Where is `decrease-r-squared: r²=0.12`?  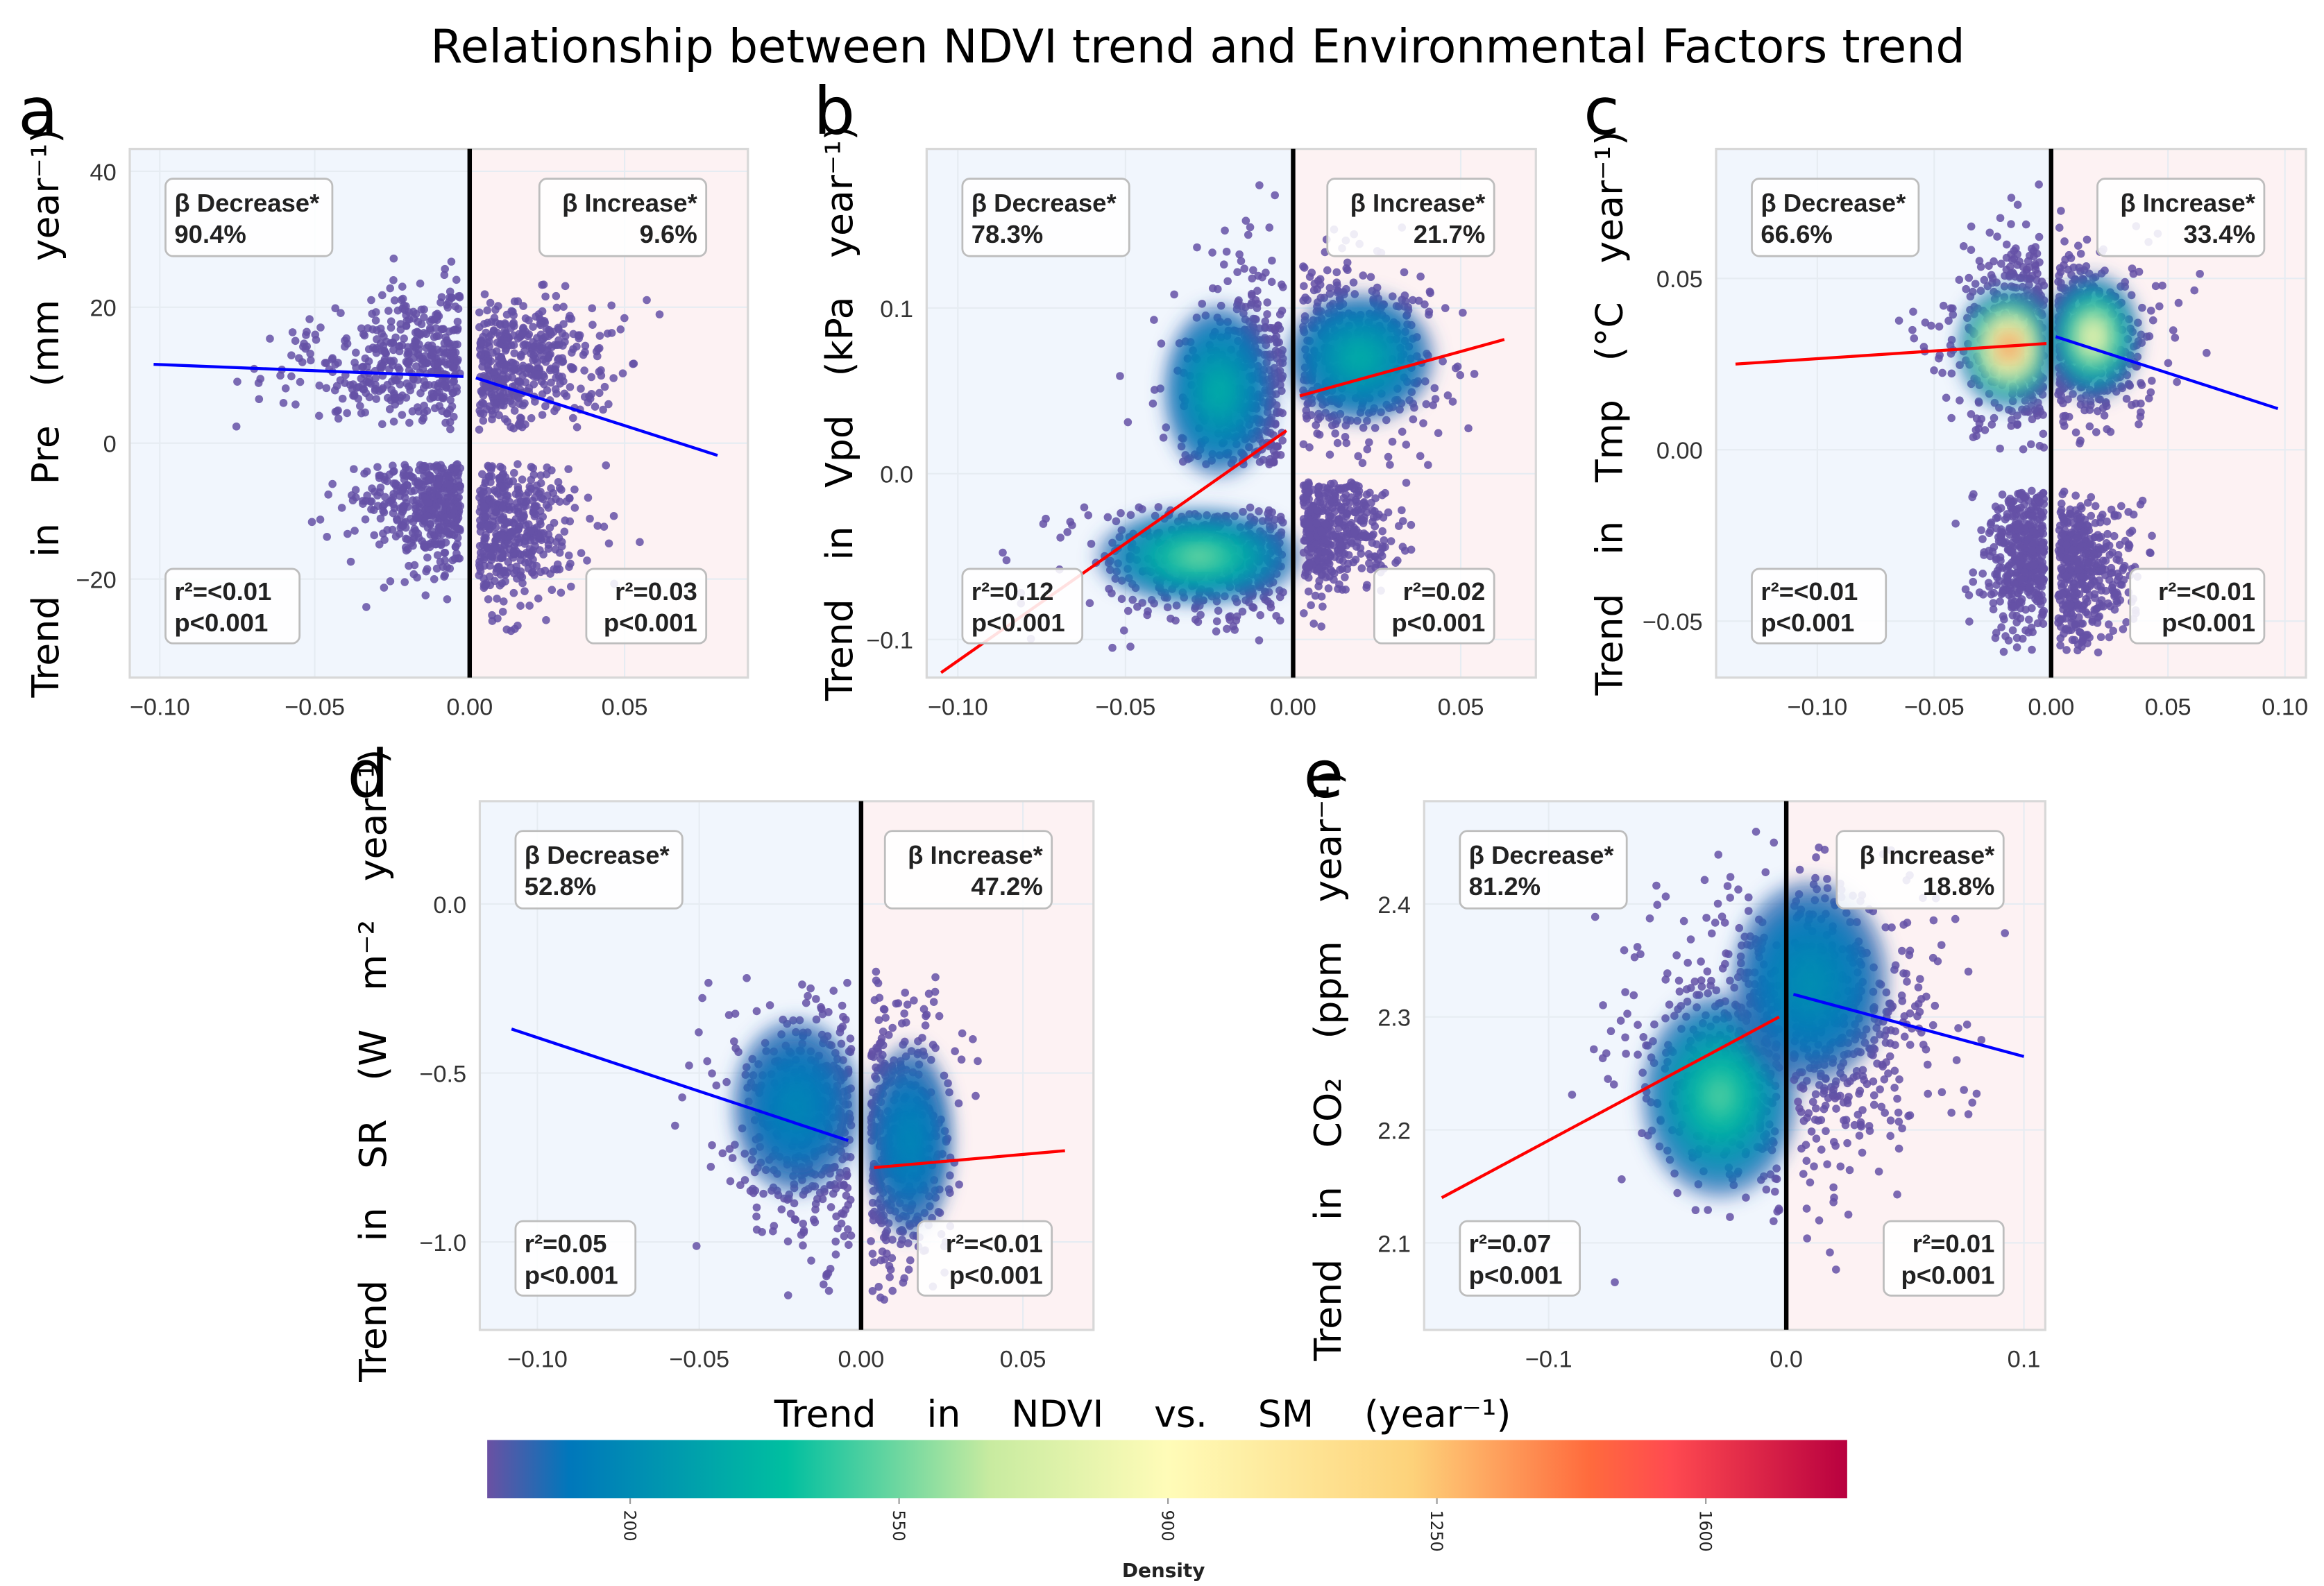
decrease-r-squared: r²=0.12 is located at coordinates (1013, 591).